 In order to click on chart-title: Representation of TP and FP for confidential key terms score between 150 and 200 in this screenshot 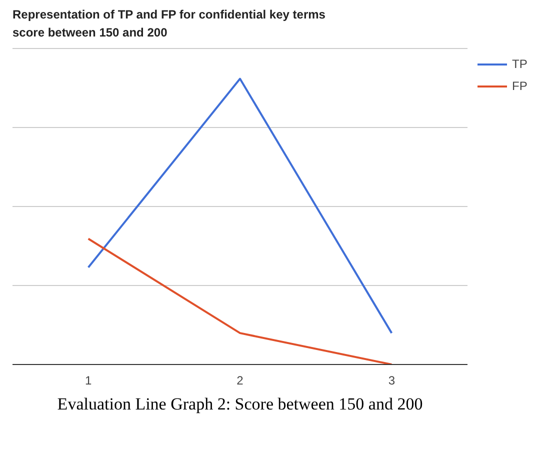, I will do `click(169, 23)`.